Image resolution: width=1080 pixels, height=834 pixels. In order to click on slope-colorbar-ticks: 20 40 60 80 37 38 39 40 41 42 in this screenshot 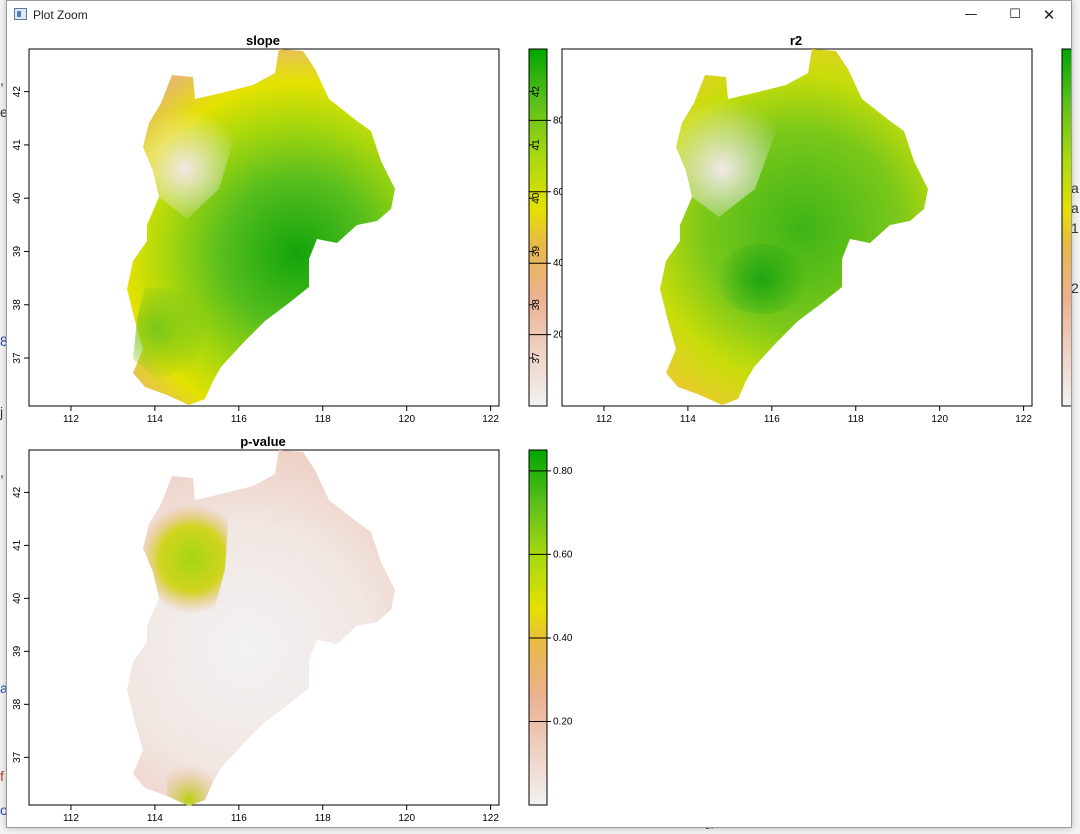, I will do `click(547, 225)`.